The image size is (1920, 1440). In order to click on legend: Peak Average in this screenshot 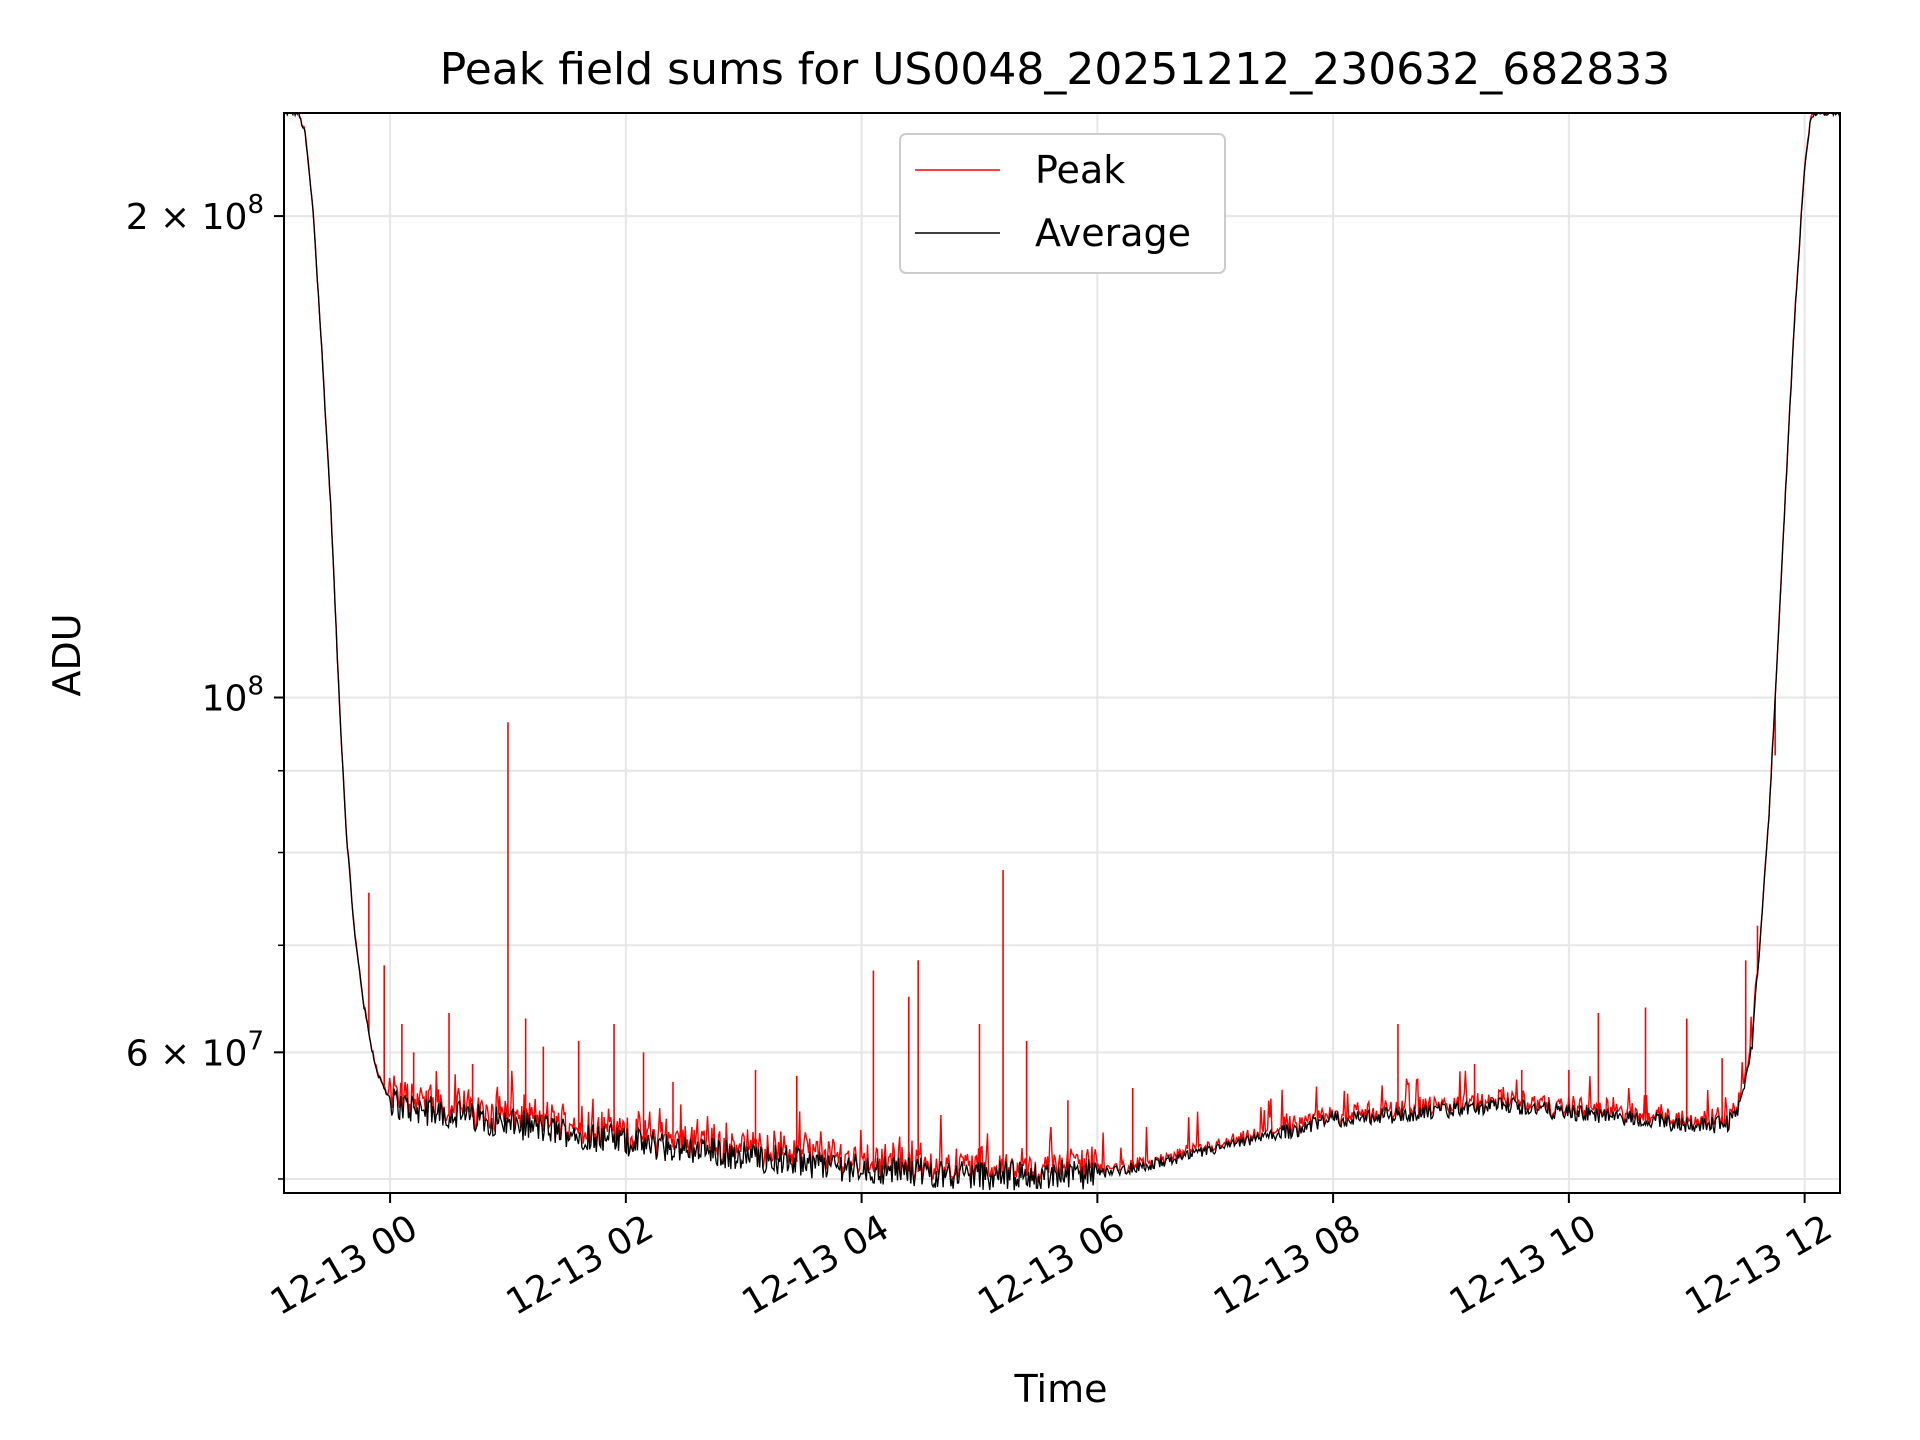, I will do `click(1062, 203)`.